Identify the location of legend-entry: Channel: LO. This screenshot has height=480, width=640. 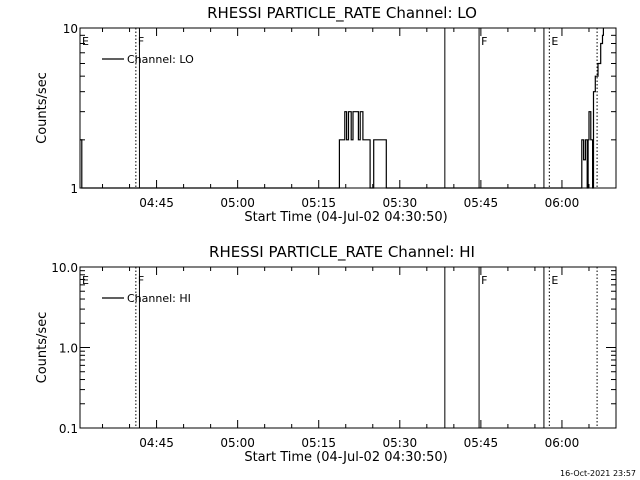
(160, 59).